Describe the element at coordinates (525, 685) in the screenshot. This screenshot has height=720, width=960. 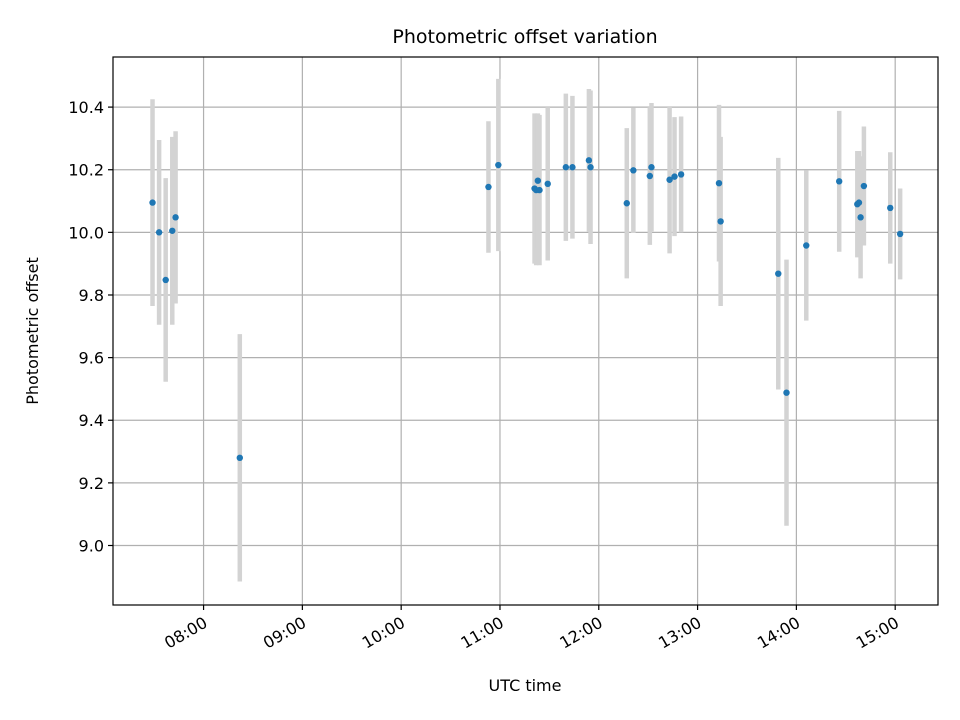
I see `x-axis-label: UTC time` at that location.